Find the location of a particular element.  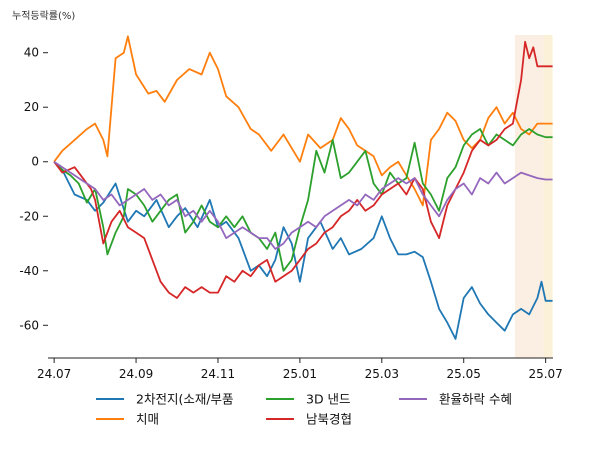

x-tick-label: 24.07 is located at coordinates (54, 374).